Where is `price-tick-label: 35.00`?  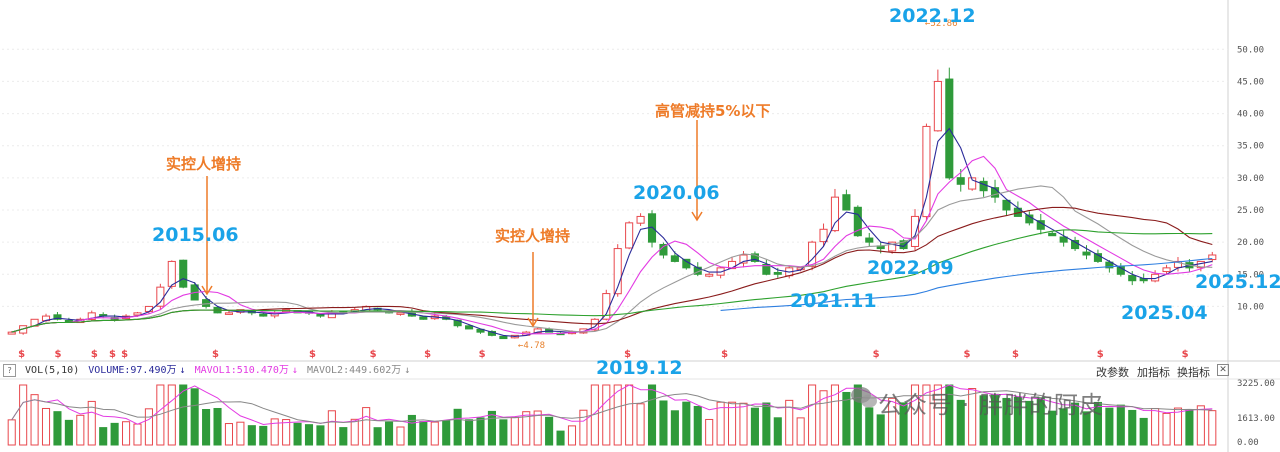 price-tick-label: 35.00 is located at coordinates (1250, 147).